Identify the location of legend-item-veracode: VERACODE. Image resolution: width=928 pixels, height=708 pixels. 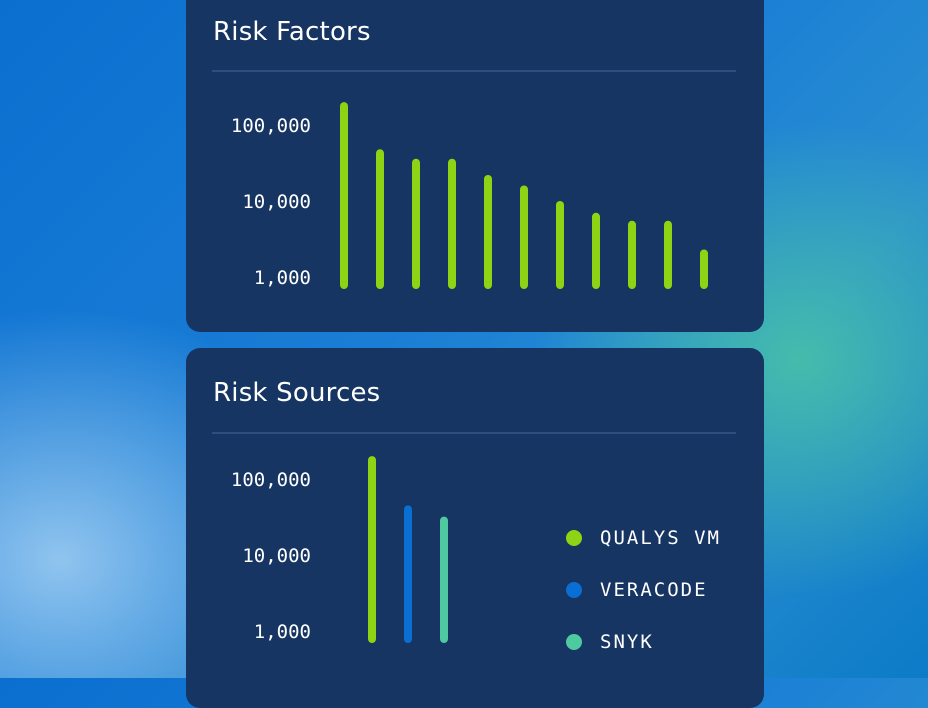
(643, 590).